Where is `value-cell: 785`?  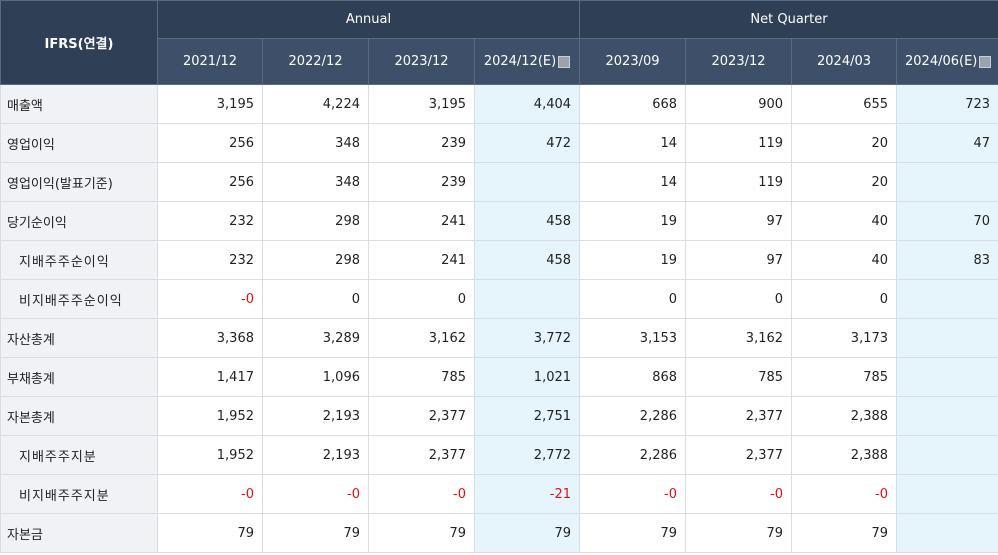
value-cell: 785 is located at coordinates (739, 377).